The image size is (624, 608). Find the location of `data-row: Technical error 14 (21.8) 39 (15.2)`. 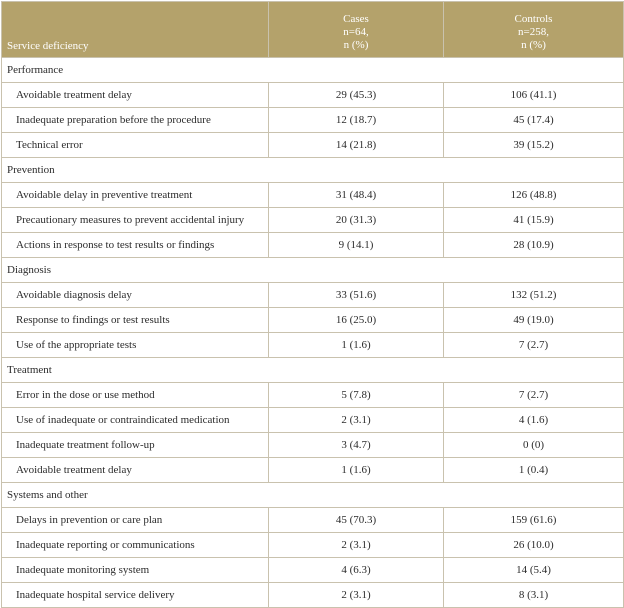

data-row: Technical error 14 (21.8) 39 (15.2) is located at coordinates (312, 145).